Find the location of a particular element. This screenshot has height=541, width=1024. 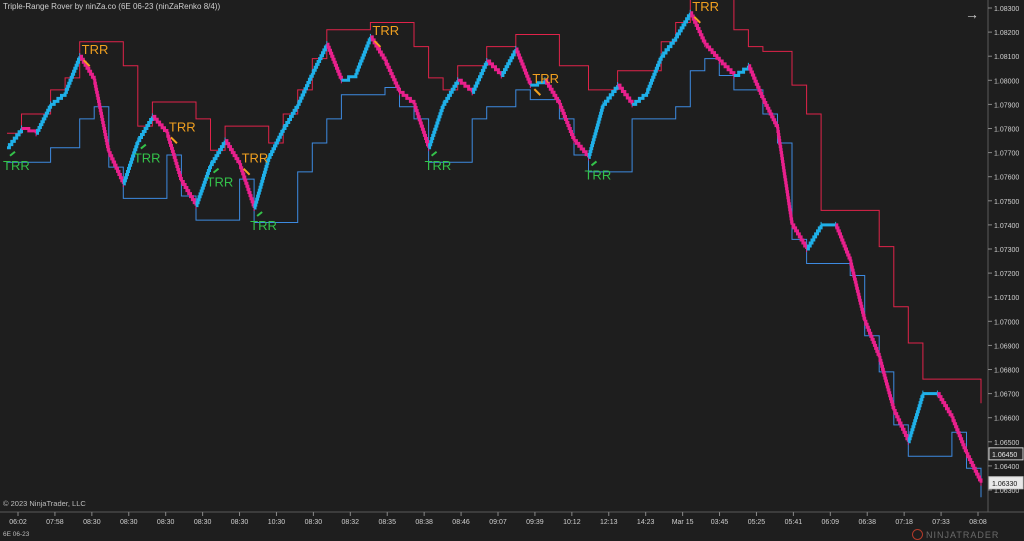

y-tick-label: 1.06900 is located at coordinates (1006, 346).